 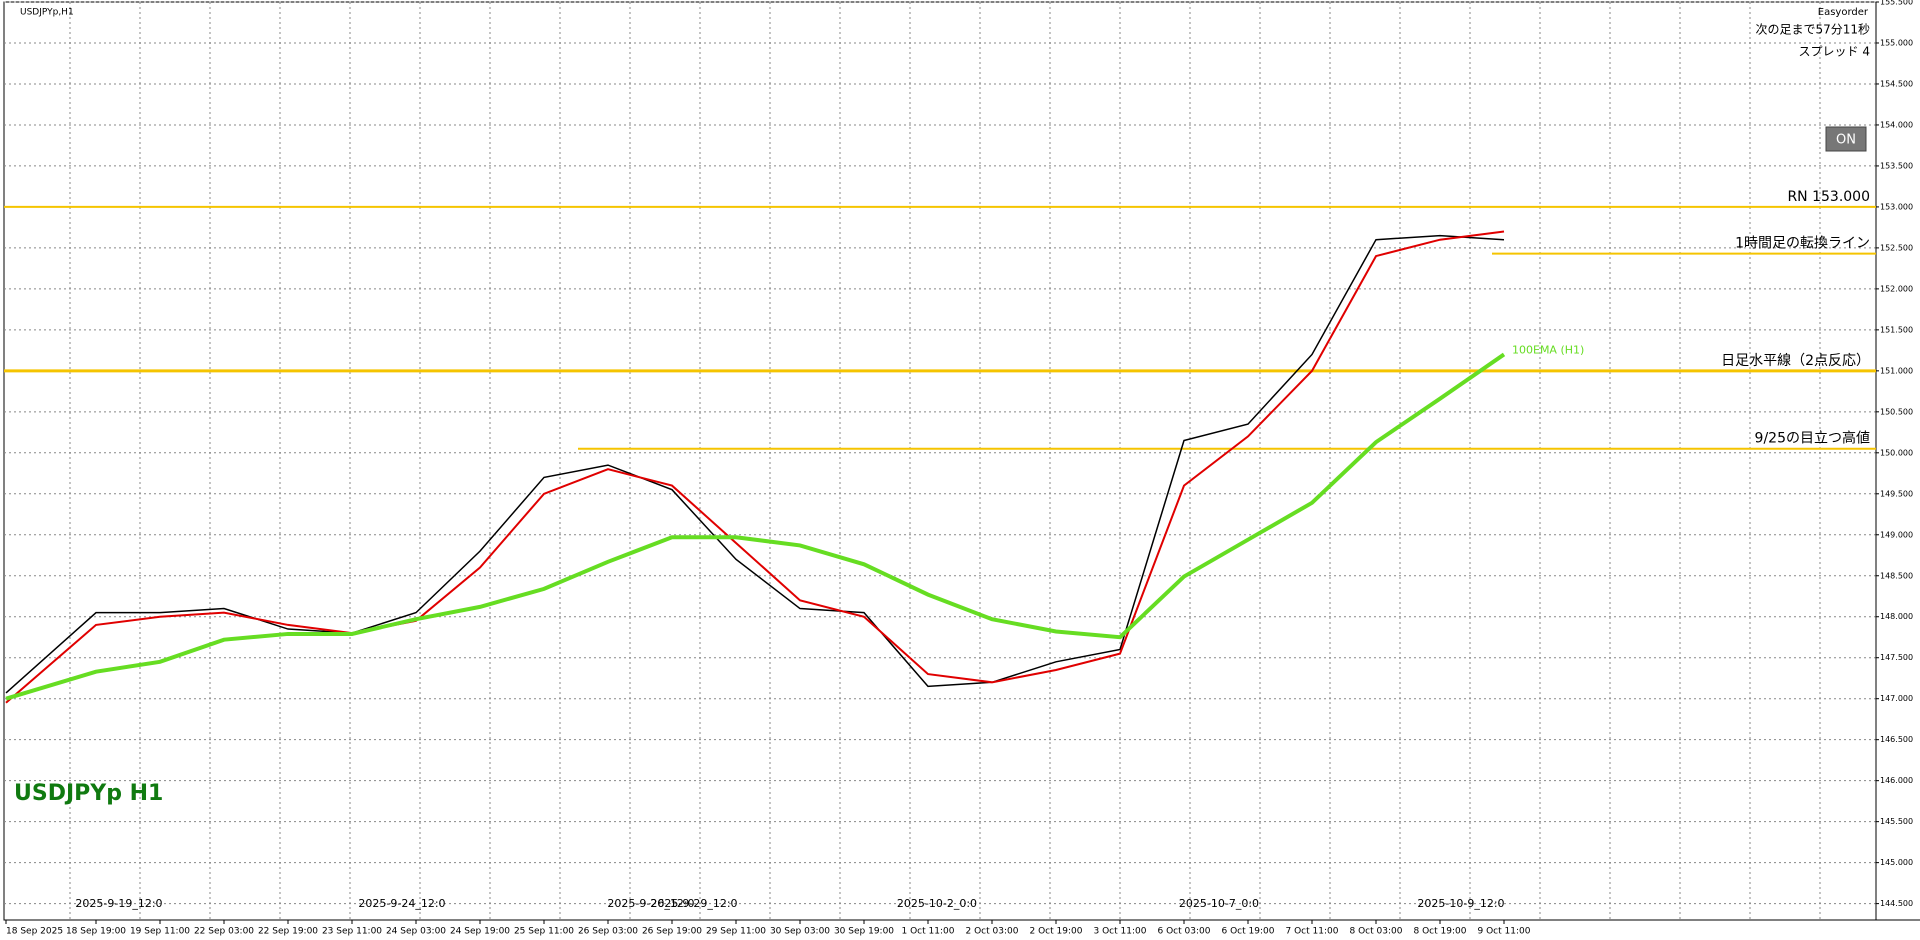 I want to click on chart-title: USDJPYp,H1, so click(x=47, y=13).